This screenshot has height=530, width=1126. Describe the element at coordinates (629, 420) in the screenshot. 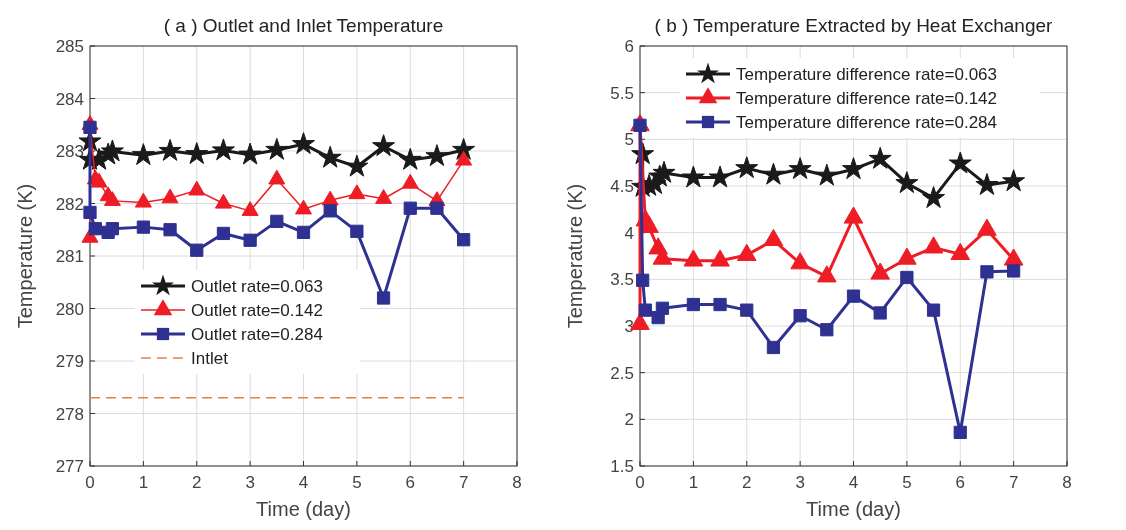

I see `y-tick-label: 2` at that location.